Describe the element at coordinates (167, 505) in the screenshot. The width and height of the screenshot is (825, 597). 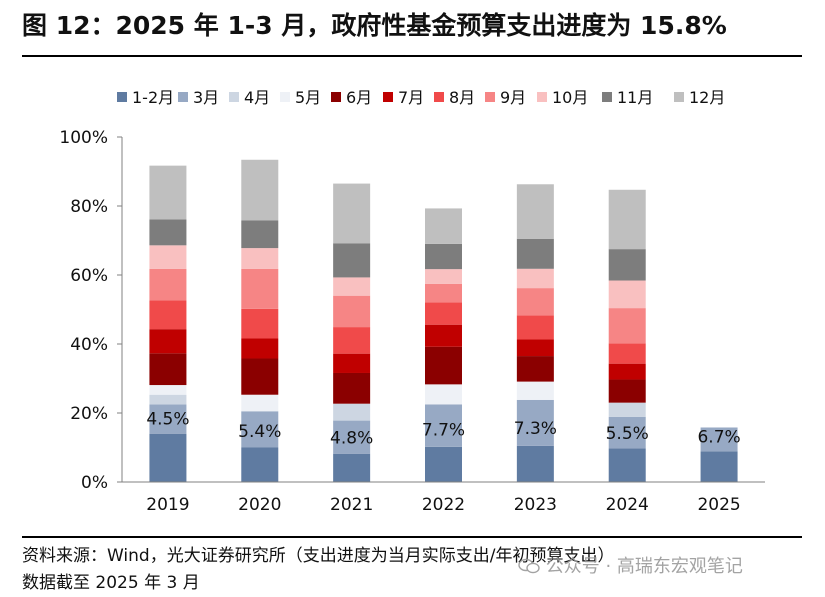
I see `x-tick-label: 2019` at that location.